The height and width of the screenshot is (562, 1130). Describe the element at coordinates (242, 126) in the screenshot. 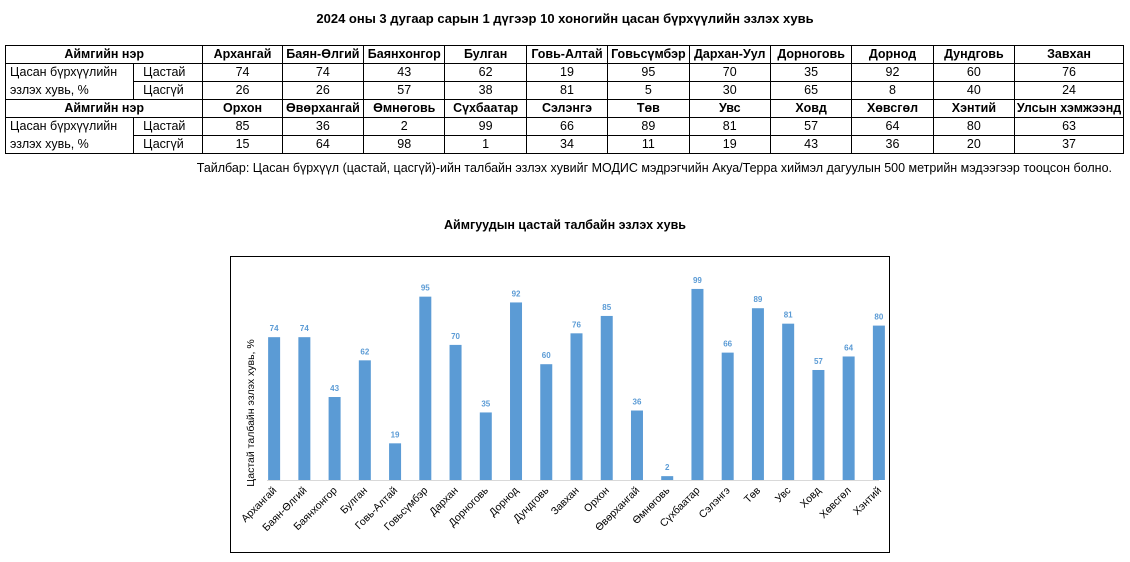

I see `table-cell-snow: 85` at that location.